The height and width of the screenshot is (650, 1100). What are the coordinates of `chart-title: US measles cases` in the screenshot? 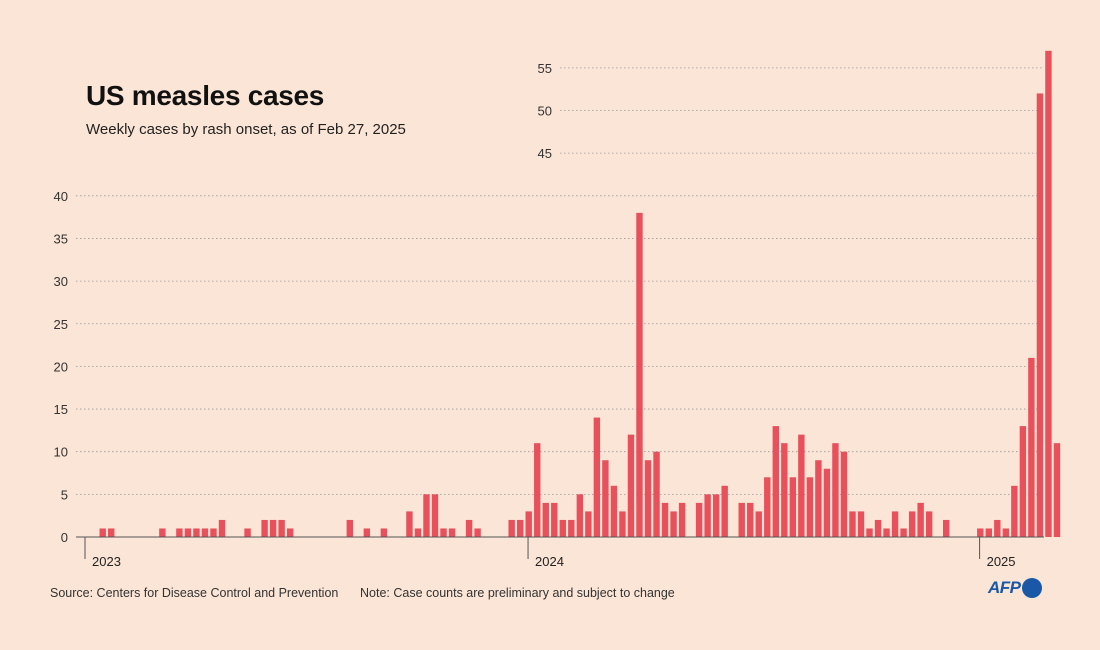 It's located at (205, 95).